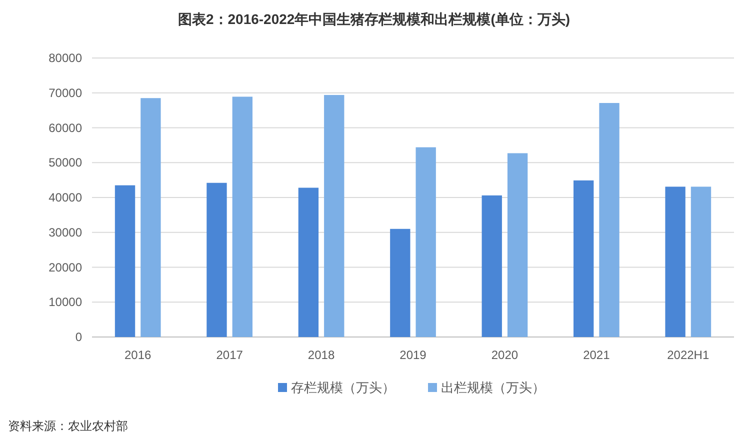 The image size is (748, 445). What do you see at coordinates (65, 302) in the screenshot?
I see `y-tick-label: 10000` at bounding box center [65, 302].